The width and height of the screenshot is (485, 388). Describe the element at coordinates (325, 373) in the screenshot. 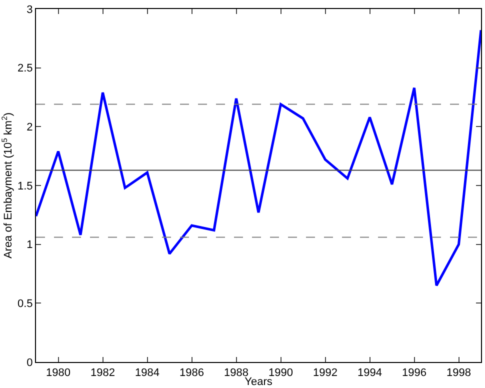

I see `x-tick-label: 1992` at that location.